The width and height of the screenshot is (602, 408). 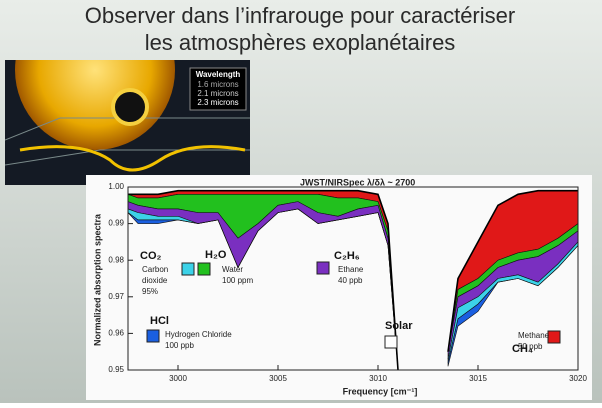 I want to click on legend-description: dioxide, so click(x=155, y=280).